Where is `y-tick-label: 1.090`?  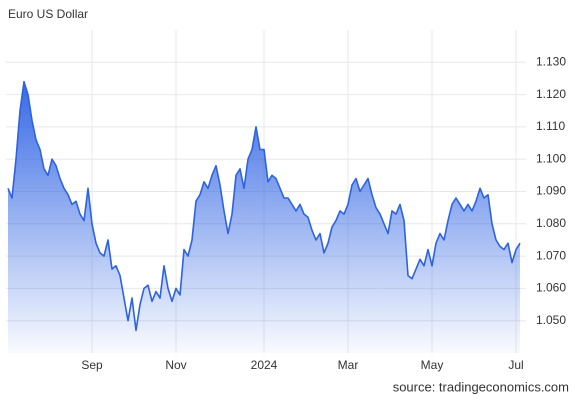 y-tick-label: 1.090 is located at coordinates (551, 191).